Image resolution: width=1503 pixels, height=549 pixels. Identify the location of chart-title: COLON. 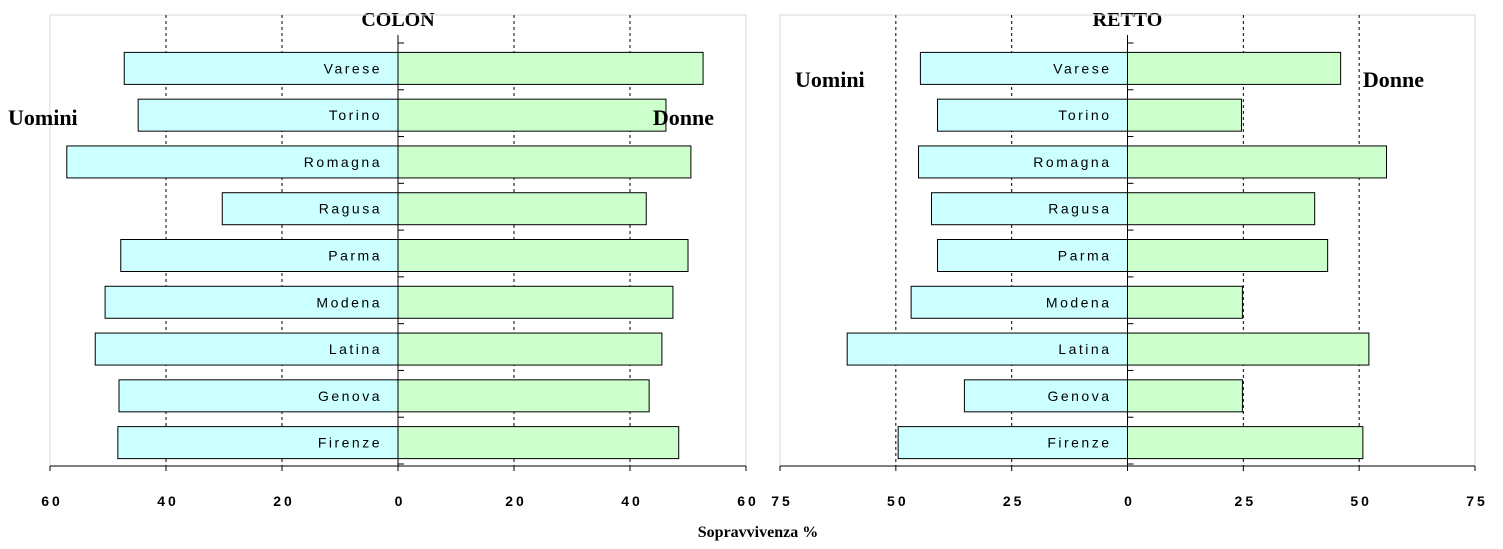
(398, 20).